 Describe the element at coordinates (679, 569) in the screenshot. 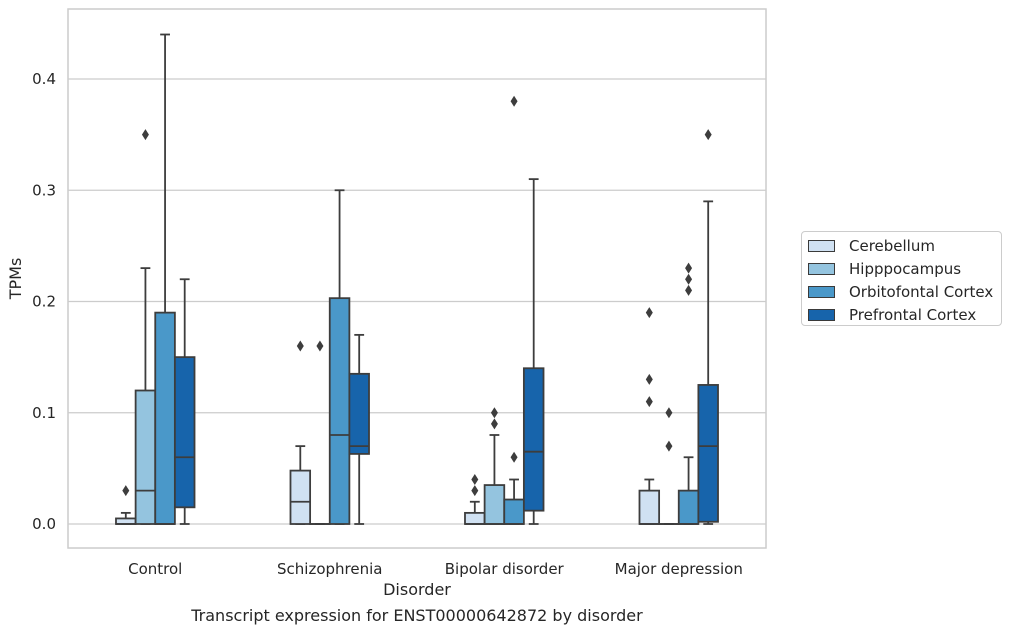

I see `x-tick-label: Major depression` at that location.